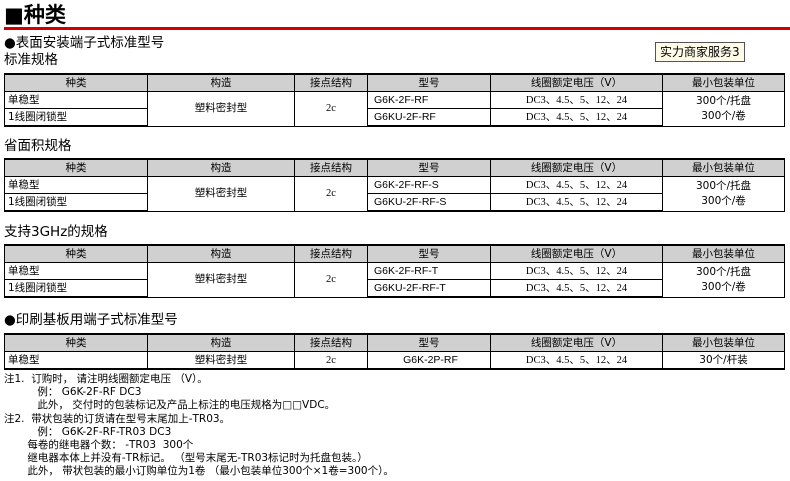 The height and width of the screenshot is (481, 790). Describe the element at coordinates (99, 445) in the screenshot. I see `note-line: 每卷的继电器个数： -TR03 300个` at that location.